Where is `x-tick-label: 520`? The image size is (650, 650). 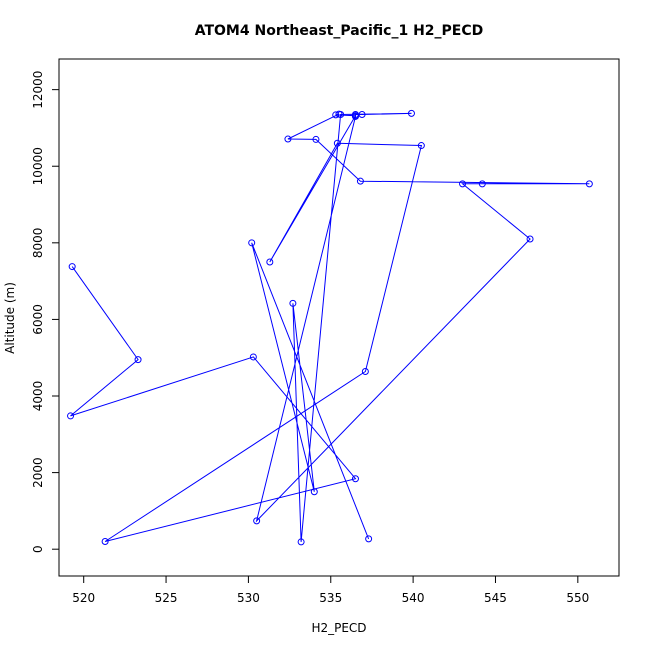 x-tick-label: 520 is located at coordinates (83, 598).